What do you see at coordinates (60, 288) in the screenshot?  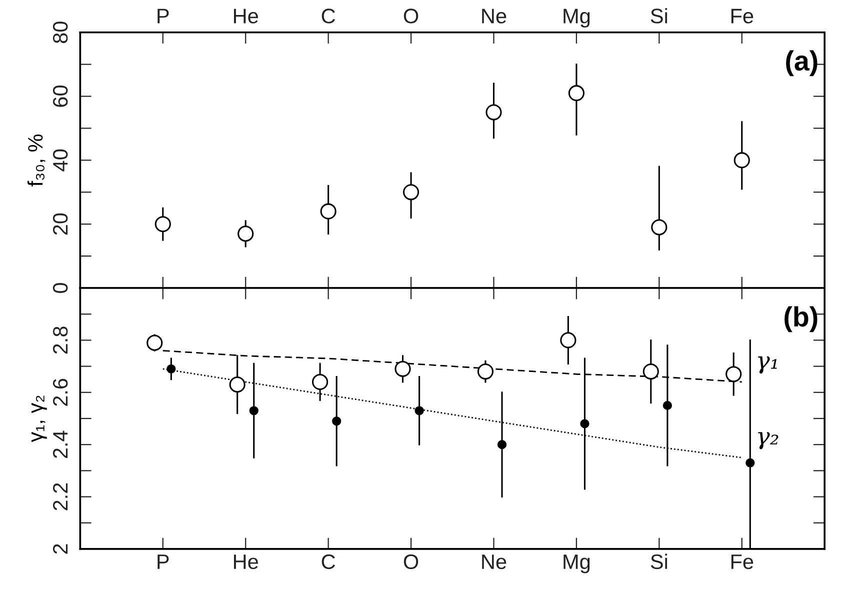 I see `y-tick-label: 0` at bounding box center [60, 288].